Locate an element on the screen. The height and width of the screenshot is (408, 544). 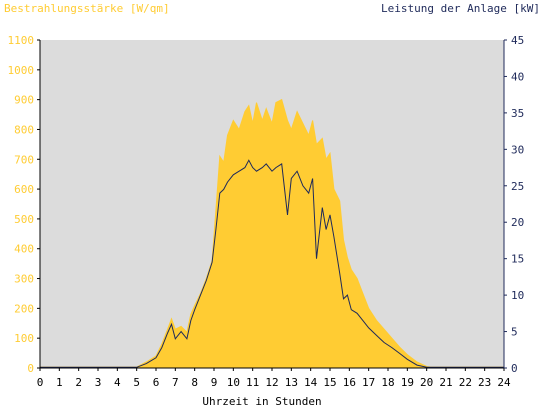
x-tick-label: 0 is located at coordinates (40, 382).